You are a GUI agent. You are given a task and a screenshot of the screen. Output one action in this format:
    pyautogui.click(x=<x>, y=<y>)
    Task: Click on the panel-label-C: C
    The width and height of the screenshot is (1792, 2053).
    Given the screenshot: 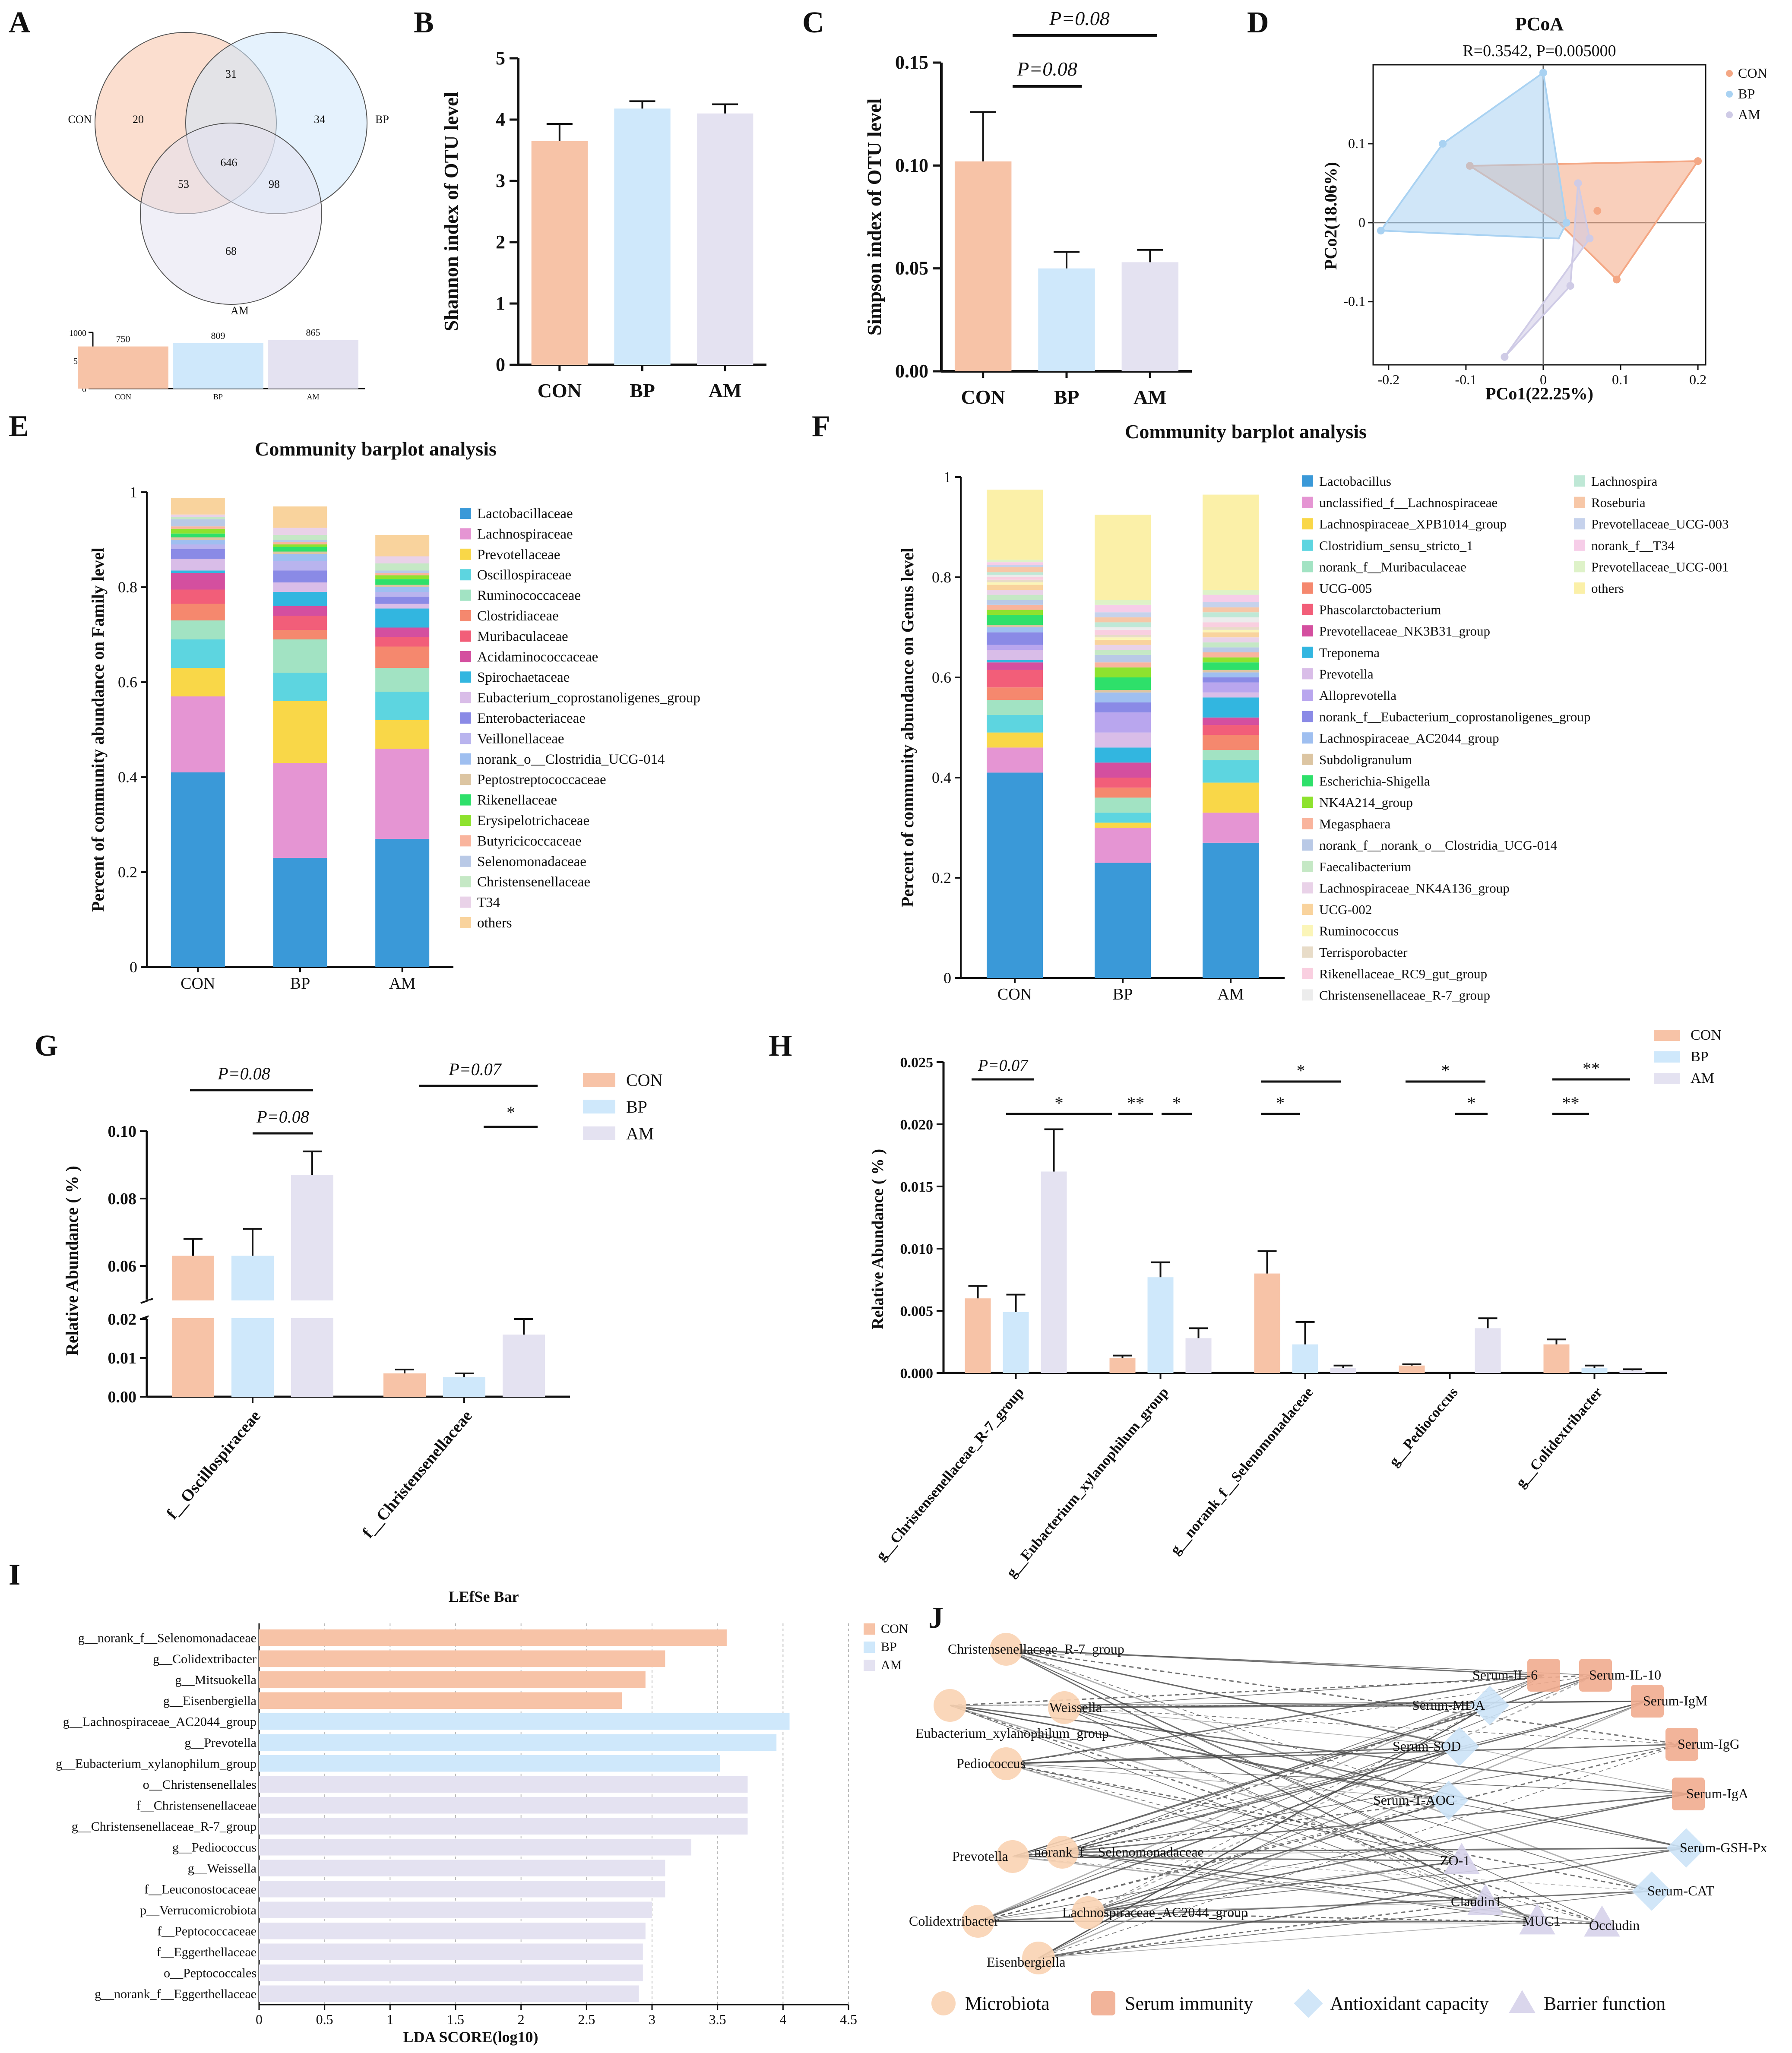 What is the action you would take?
    pyautogui.click(x=813, y=23)
    